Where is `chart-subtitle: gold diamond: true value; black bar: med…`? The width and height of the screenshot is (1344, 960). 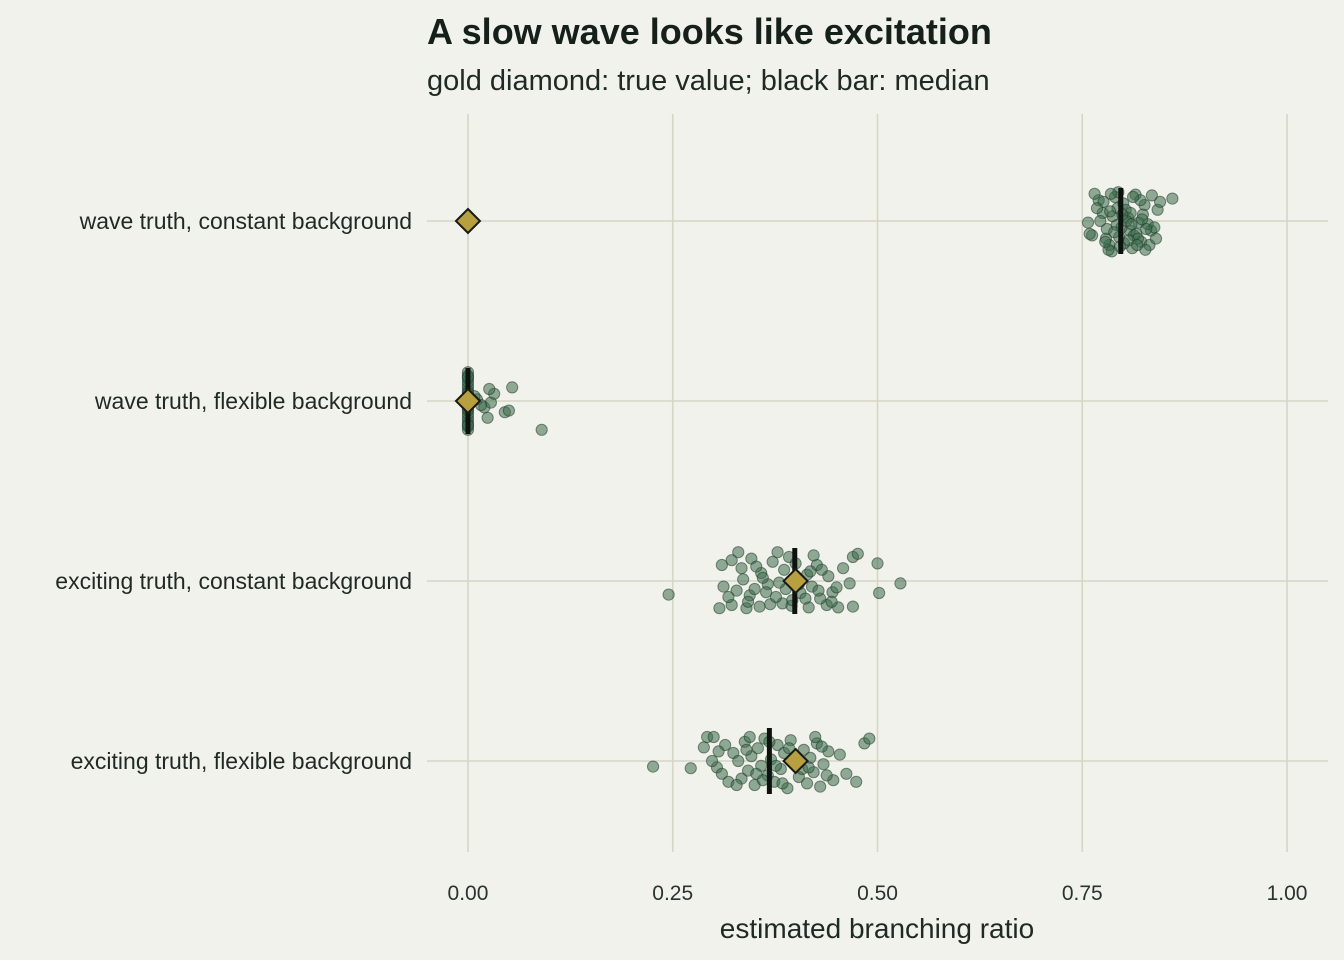
chart-subtitle: gold diamond: true value; black bar: med… is located at coordinates (708, 81).